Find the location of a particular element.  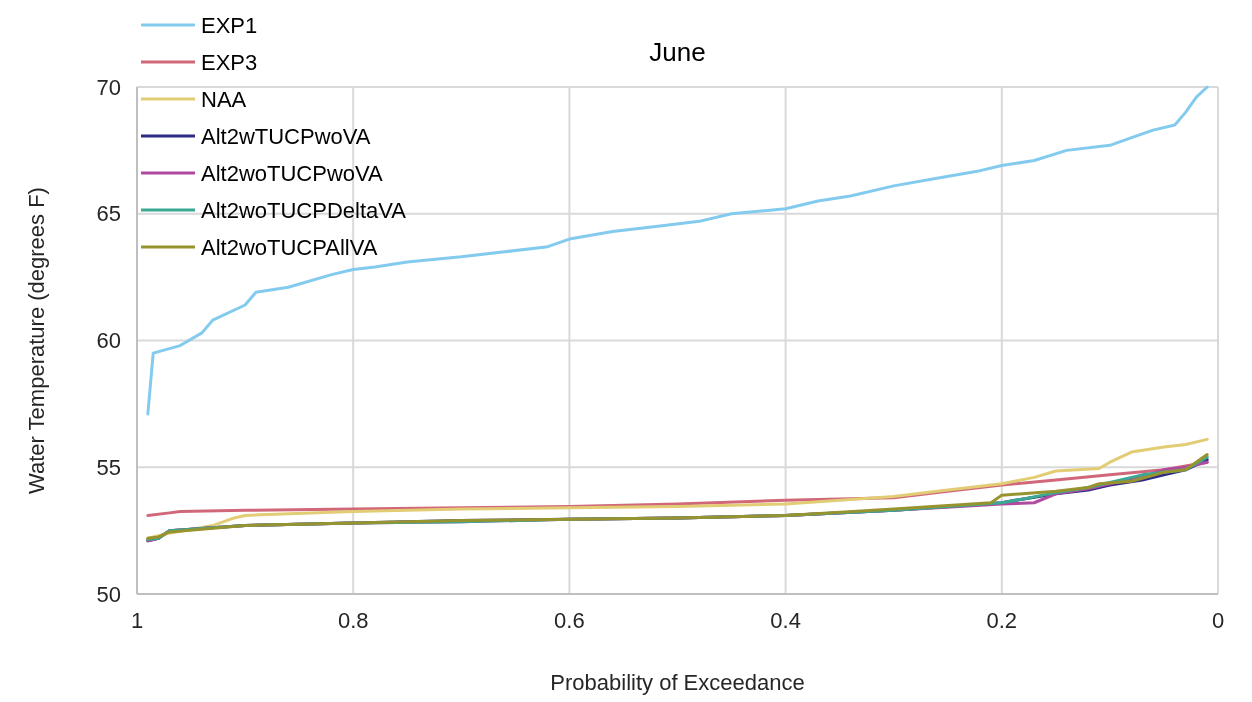

legend-label: Alt2woTUCPwoVA is located at coordinates (292, 173).